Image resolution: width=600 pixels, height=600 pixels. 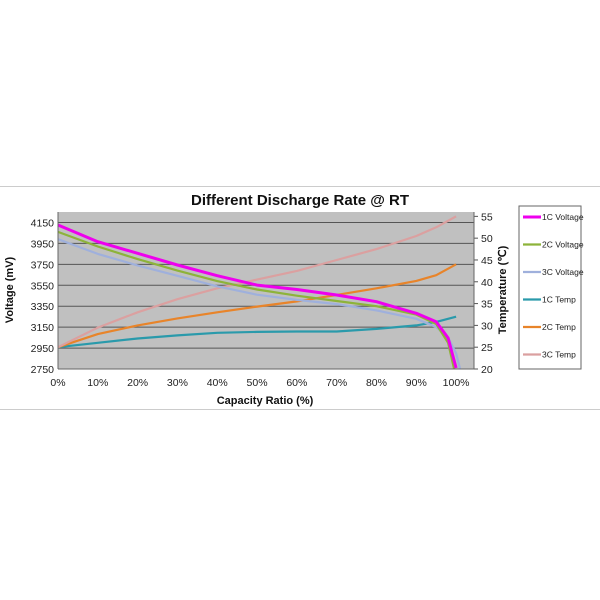 What do you see at coordinates (137, 383) in the screenshot?
I see `x-tick-label: 20%` at bounding box center [137, 383].